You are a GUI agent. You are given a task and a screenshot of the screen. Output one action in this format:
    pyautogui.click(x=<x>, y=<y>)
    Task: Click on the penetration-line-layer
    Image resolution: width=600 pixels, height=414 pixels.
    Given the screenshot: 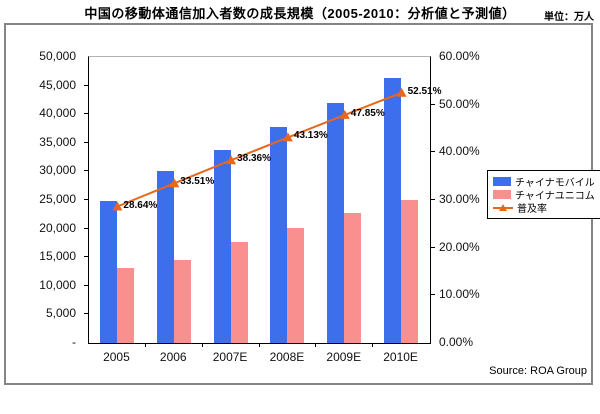 What is the action you would take?
    pyautogui.click(x=259, y=149)
    